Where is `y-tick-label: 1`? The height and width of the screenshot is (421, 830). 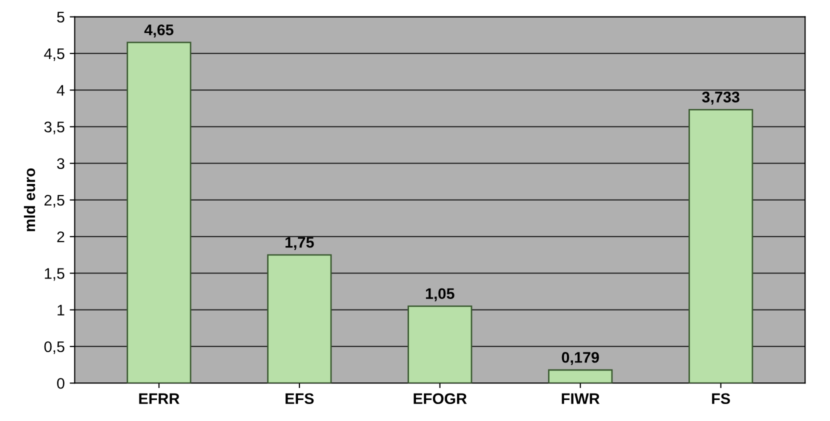 y-tick-label: 1 is located at coordinates (61, 310).